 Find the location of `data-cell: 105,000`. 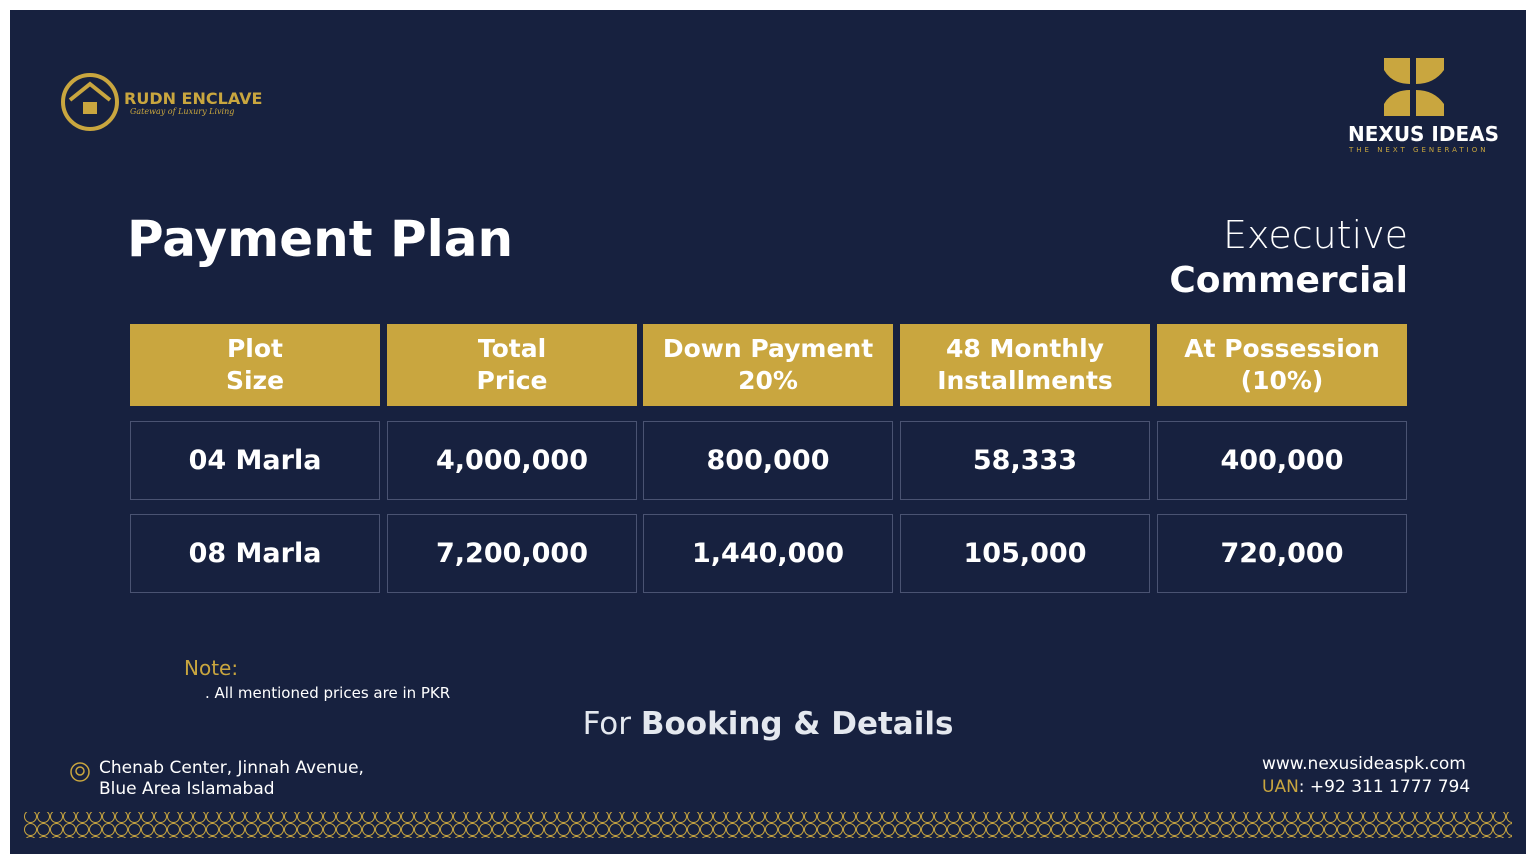

data-cell: 105,000 is located at coordinates (1025, 553).